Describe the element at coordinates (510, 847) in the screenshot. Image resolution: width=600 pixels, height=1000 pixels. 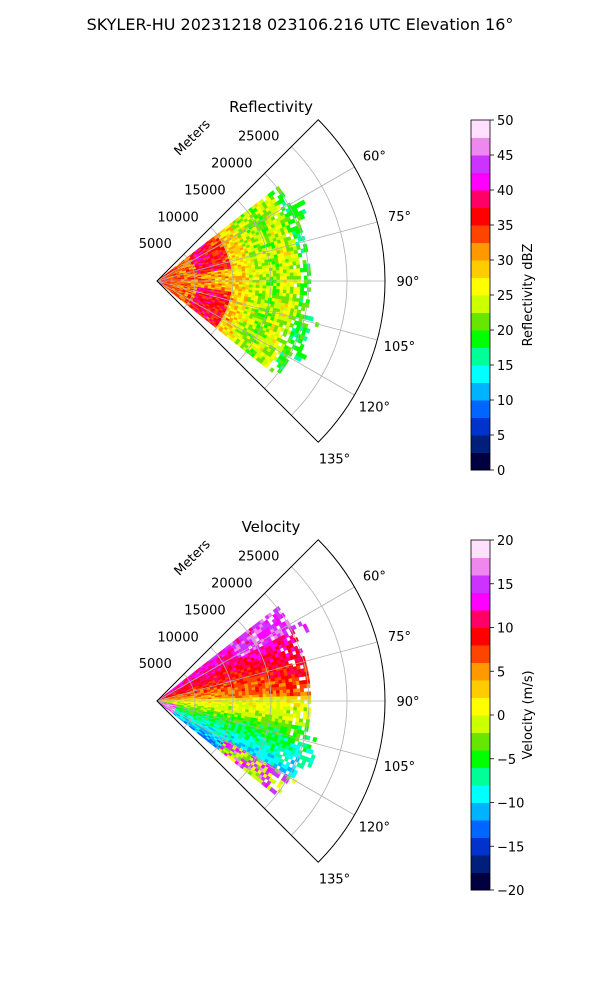
I see `colorbar-tick-label: −15` at that location.